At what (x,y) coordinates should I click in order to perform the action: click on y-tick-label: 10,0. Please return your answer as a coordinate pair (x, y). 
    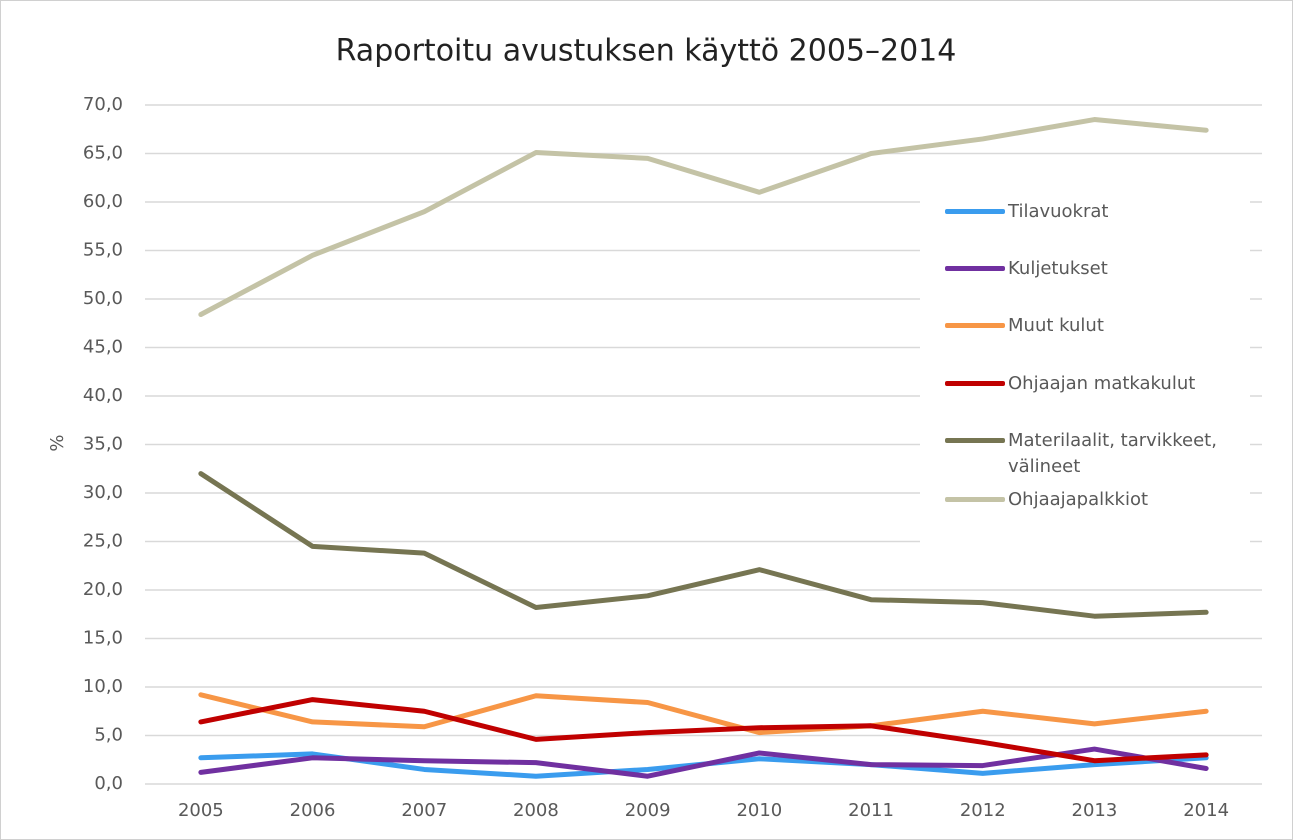
    Looking at the image, I should click on (103, 686).